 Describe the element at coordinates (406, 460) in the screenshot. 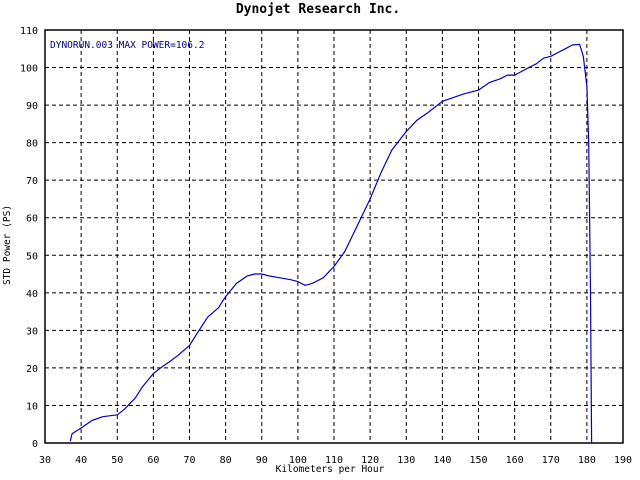

I see `x-tick-label: 130` at that location.